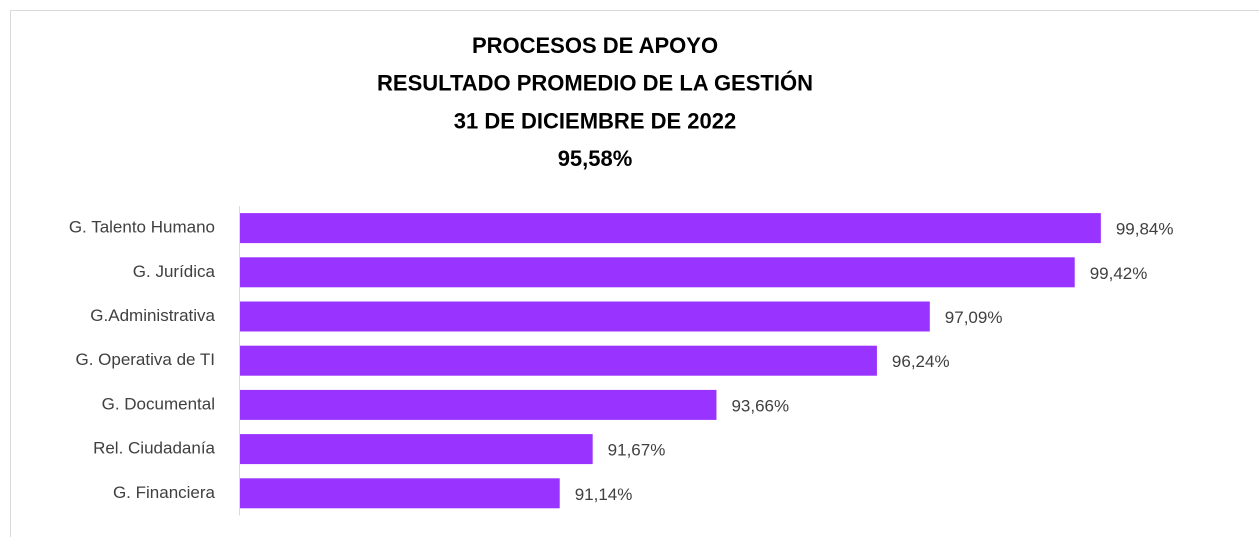  What do you see at coordinates (164, 492) in the screenshot?
I see `category-label: G. Financiera` at bounding box center [164, 492].